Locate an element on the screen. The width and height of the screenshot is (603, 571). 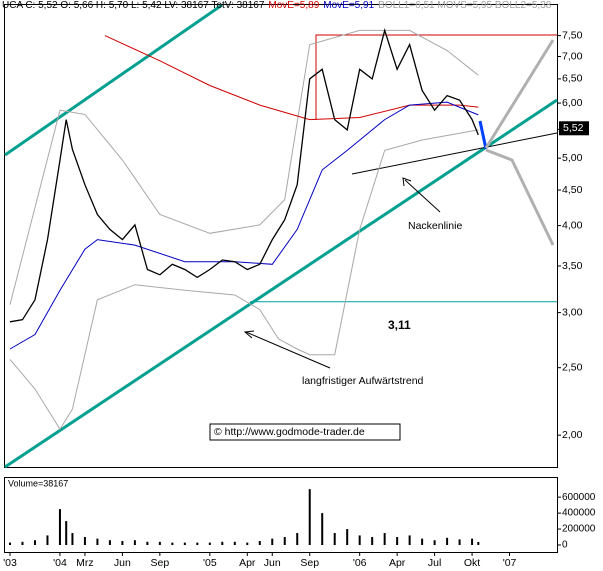
y-tick-label: 200000 is located at coordinates (579, 529).